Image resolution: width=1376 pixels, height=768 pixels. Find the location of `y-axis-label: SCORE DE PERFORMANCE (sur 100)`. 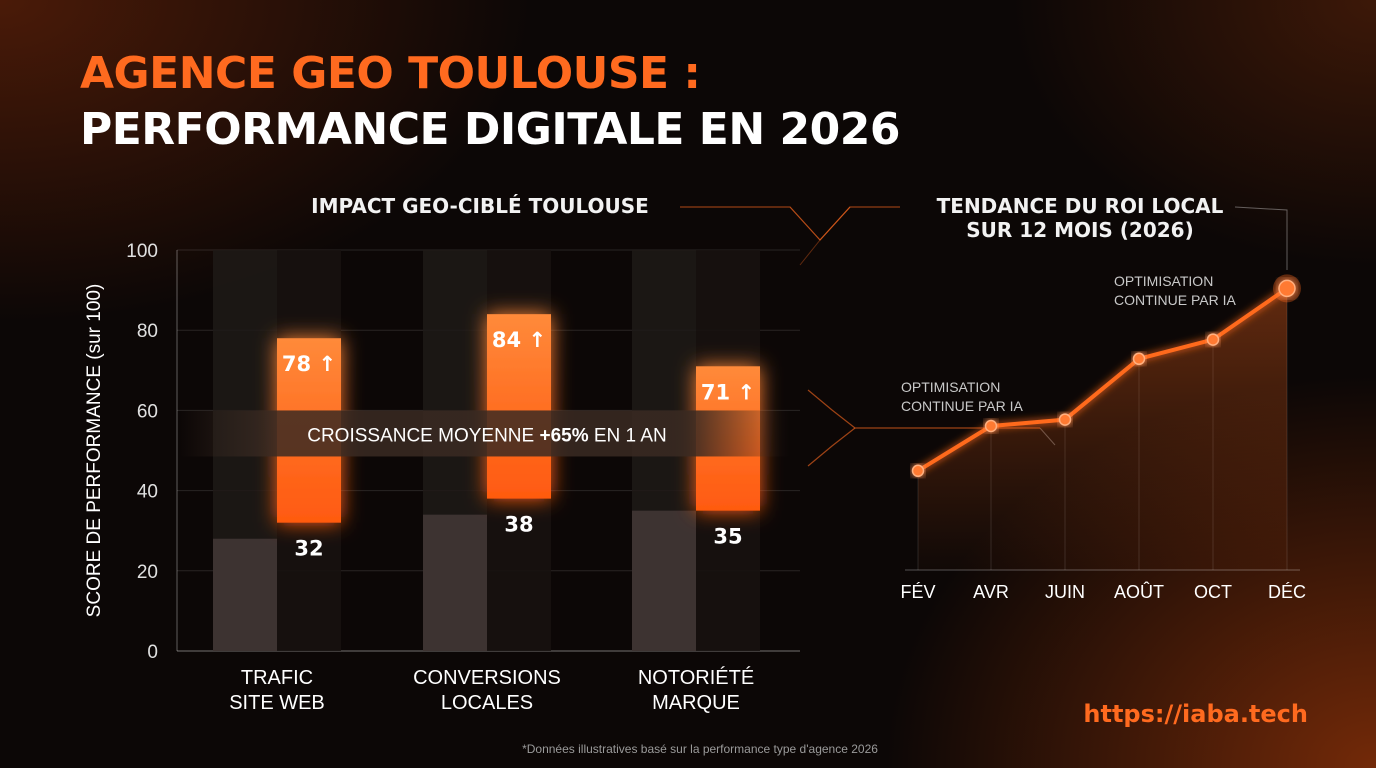

y-axis-label: SCORE DE PERFORMANCE (sur 100) is located at coordinates (94, 451).